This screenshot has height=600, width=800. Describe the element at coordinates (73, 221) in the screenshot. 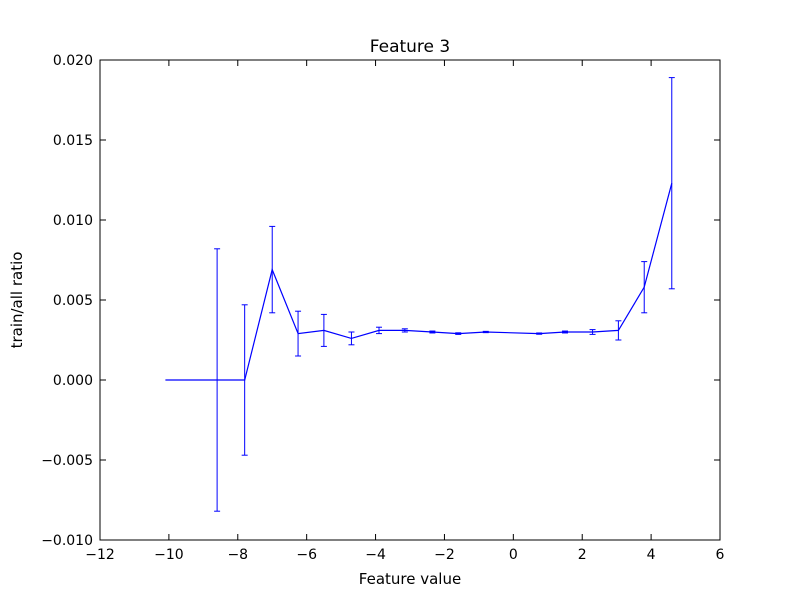

I see `y-tick-label: 0.010` at that location.